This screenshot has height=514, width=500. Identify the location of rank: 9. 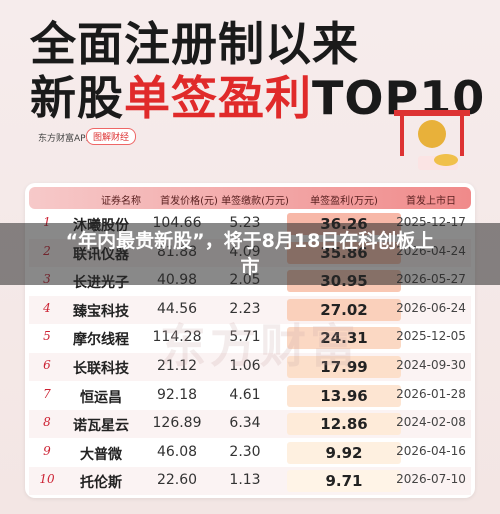
(47, 450).